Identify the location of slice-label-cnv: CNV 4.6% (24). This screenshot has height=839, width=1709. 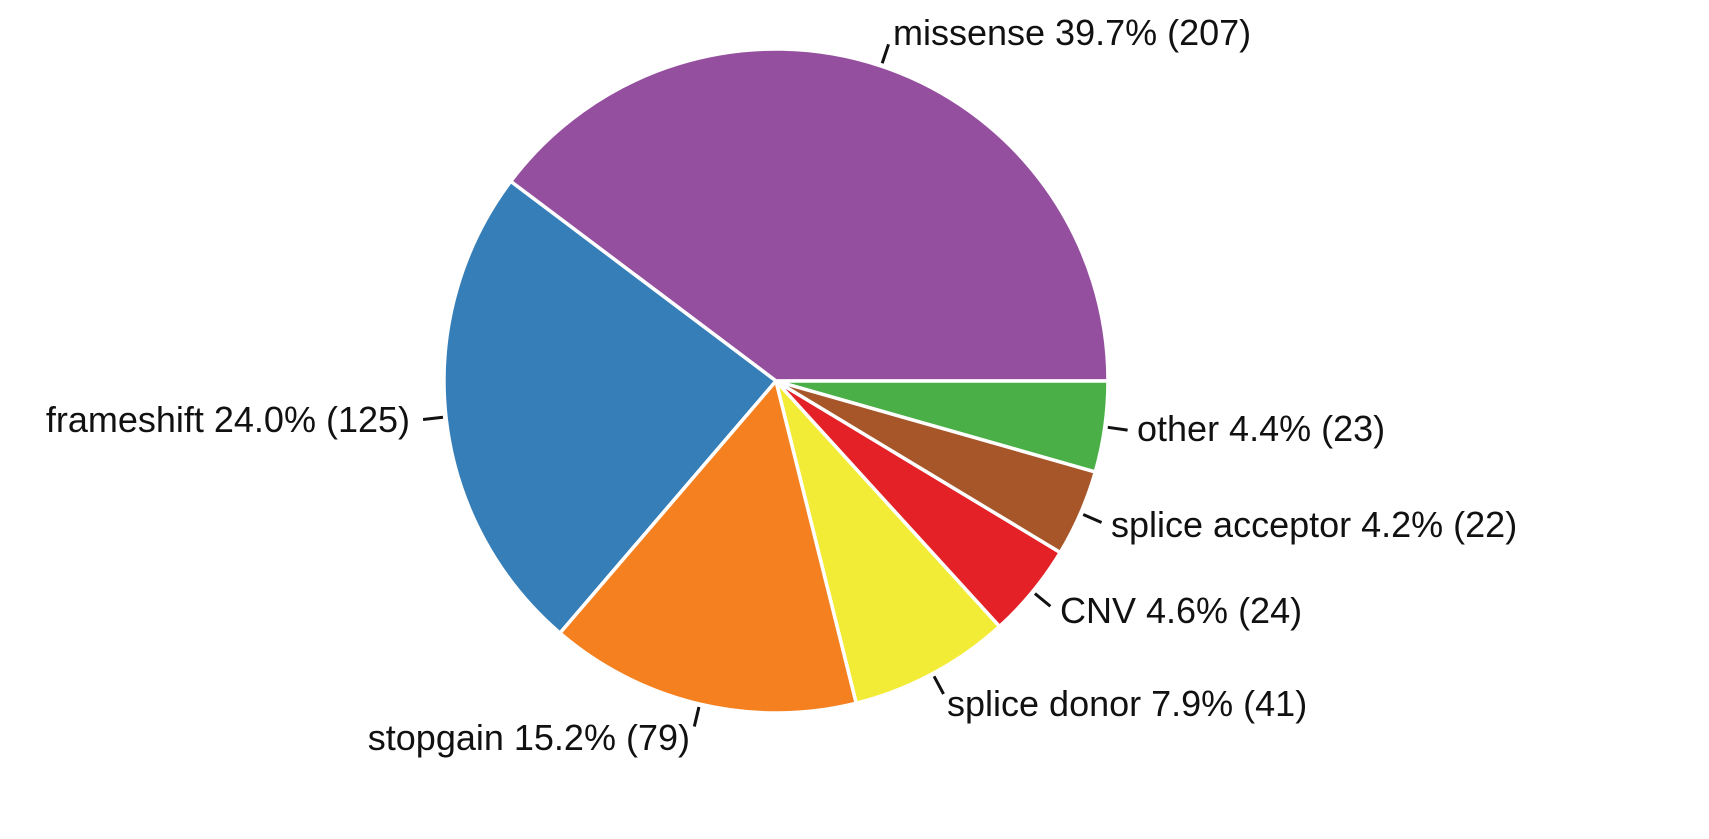
(1181, 610).